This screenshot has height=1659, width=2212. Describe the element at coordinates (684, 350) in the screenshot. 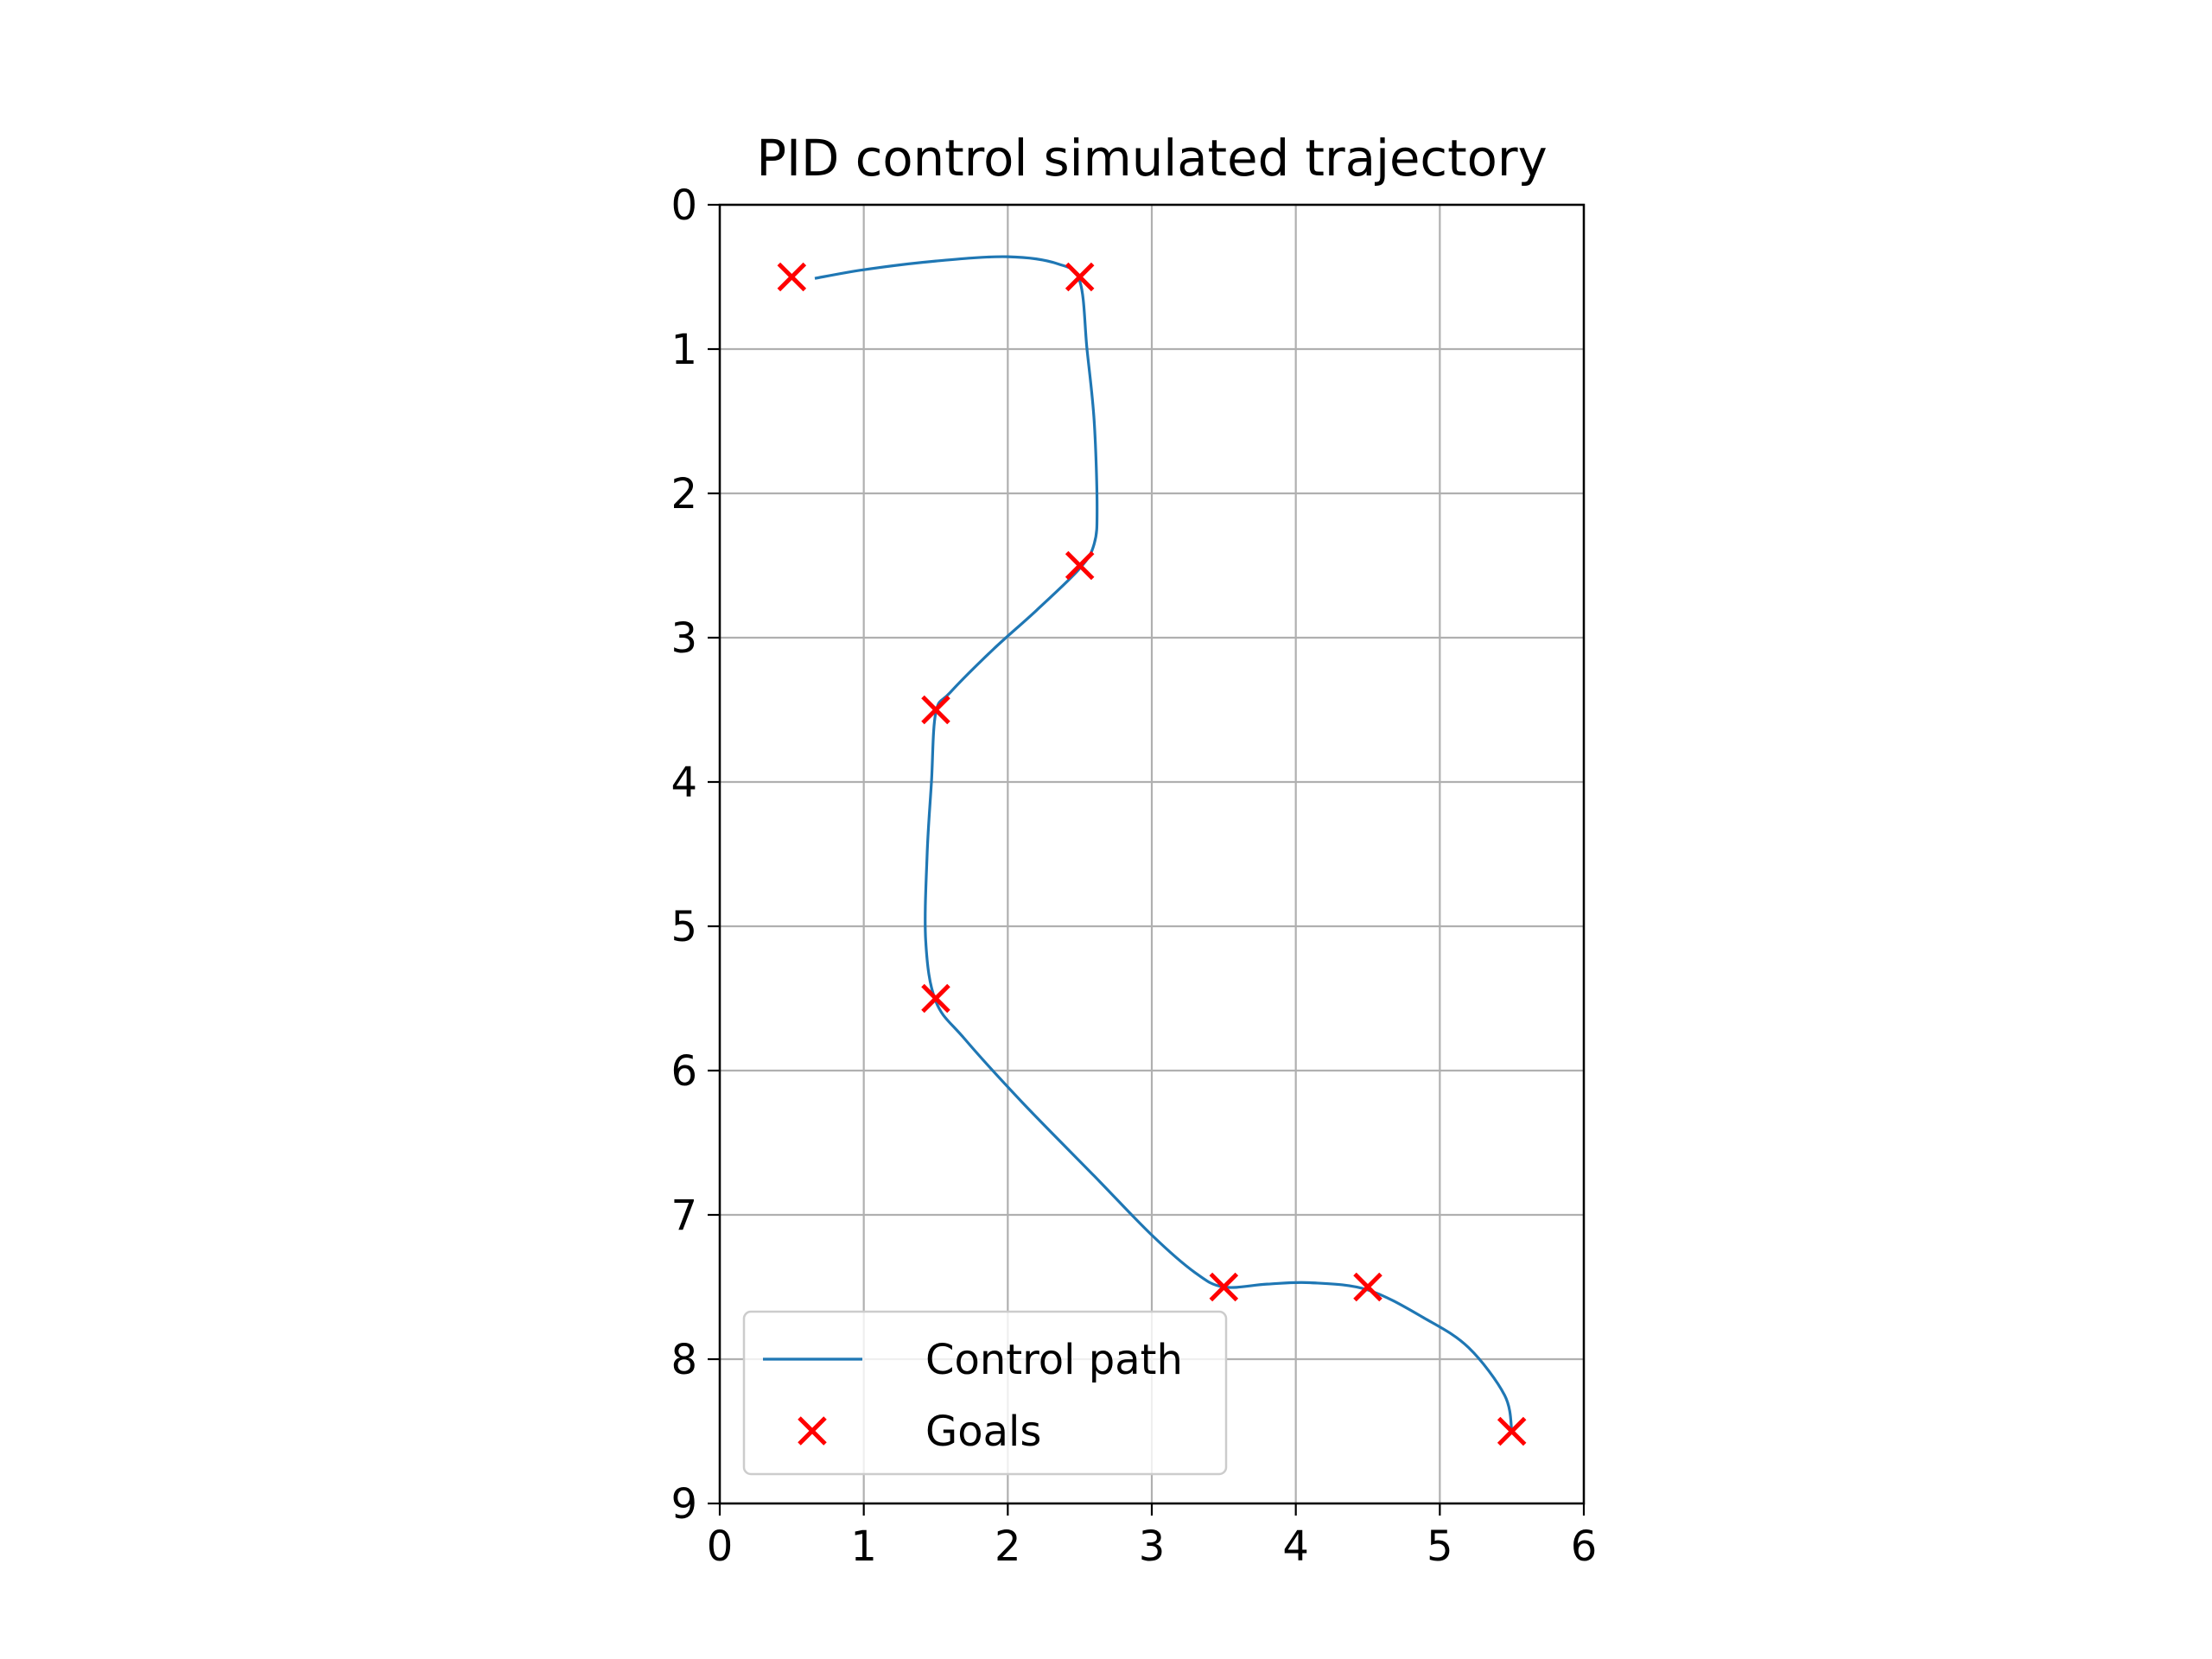

I see `y-tick-label: 1` at that location.